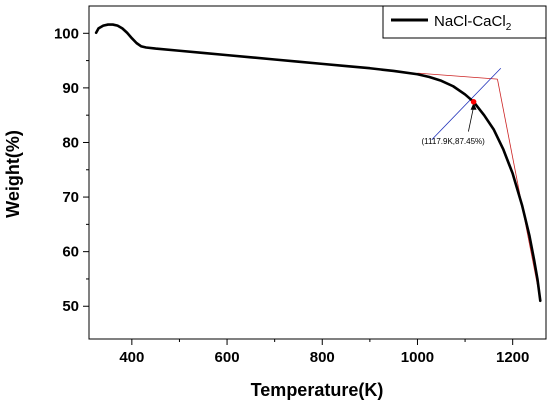 This screenshot has width=550, height=408. Describe the element at coordinates (417, 357) in the screenshot. I see `x-tick-label: 1000` at that location.